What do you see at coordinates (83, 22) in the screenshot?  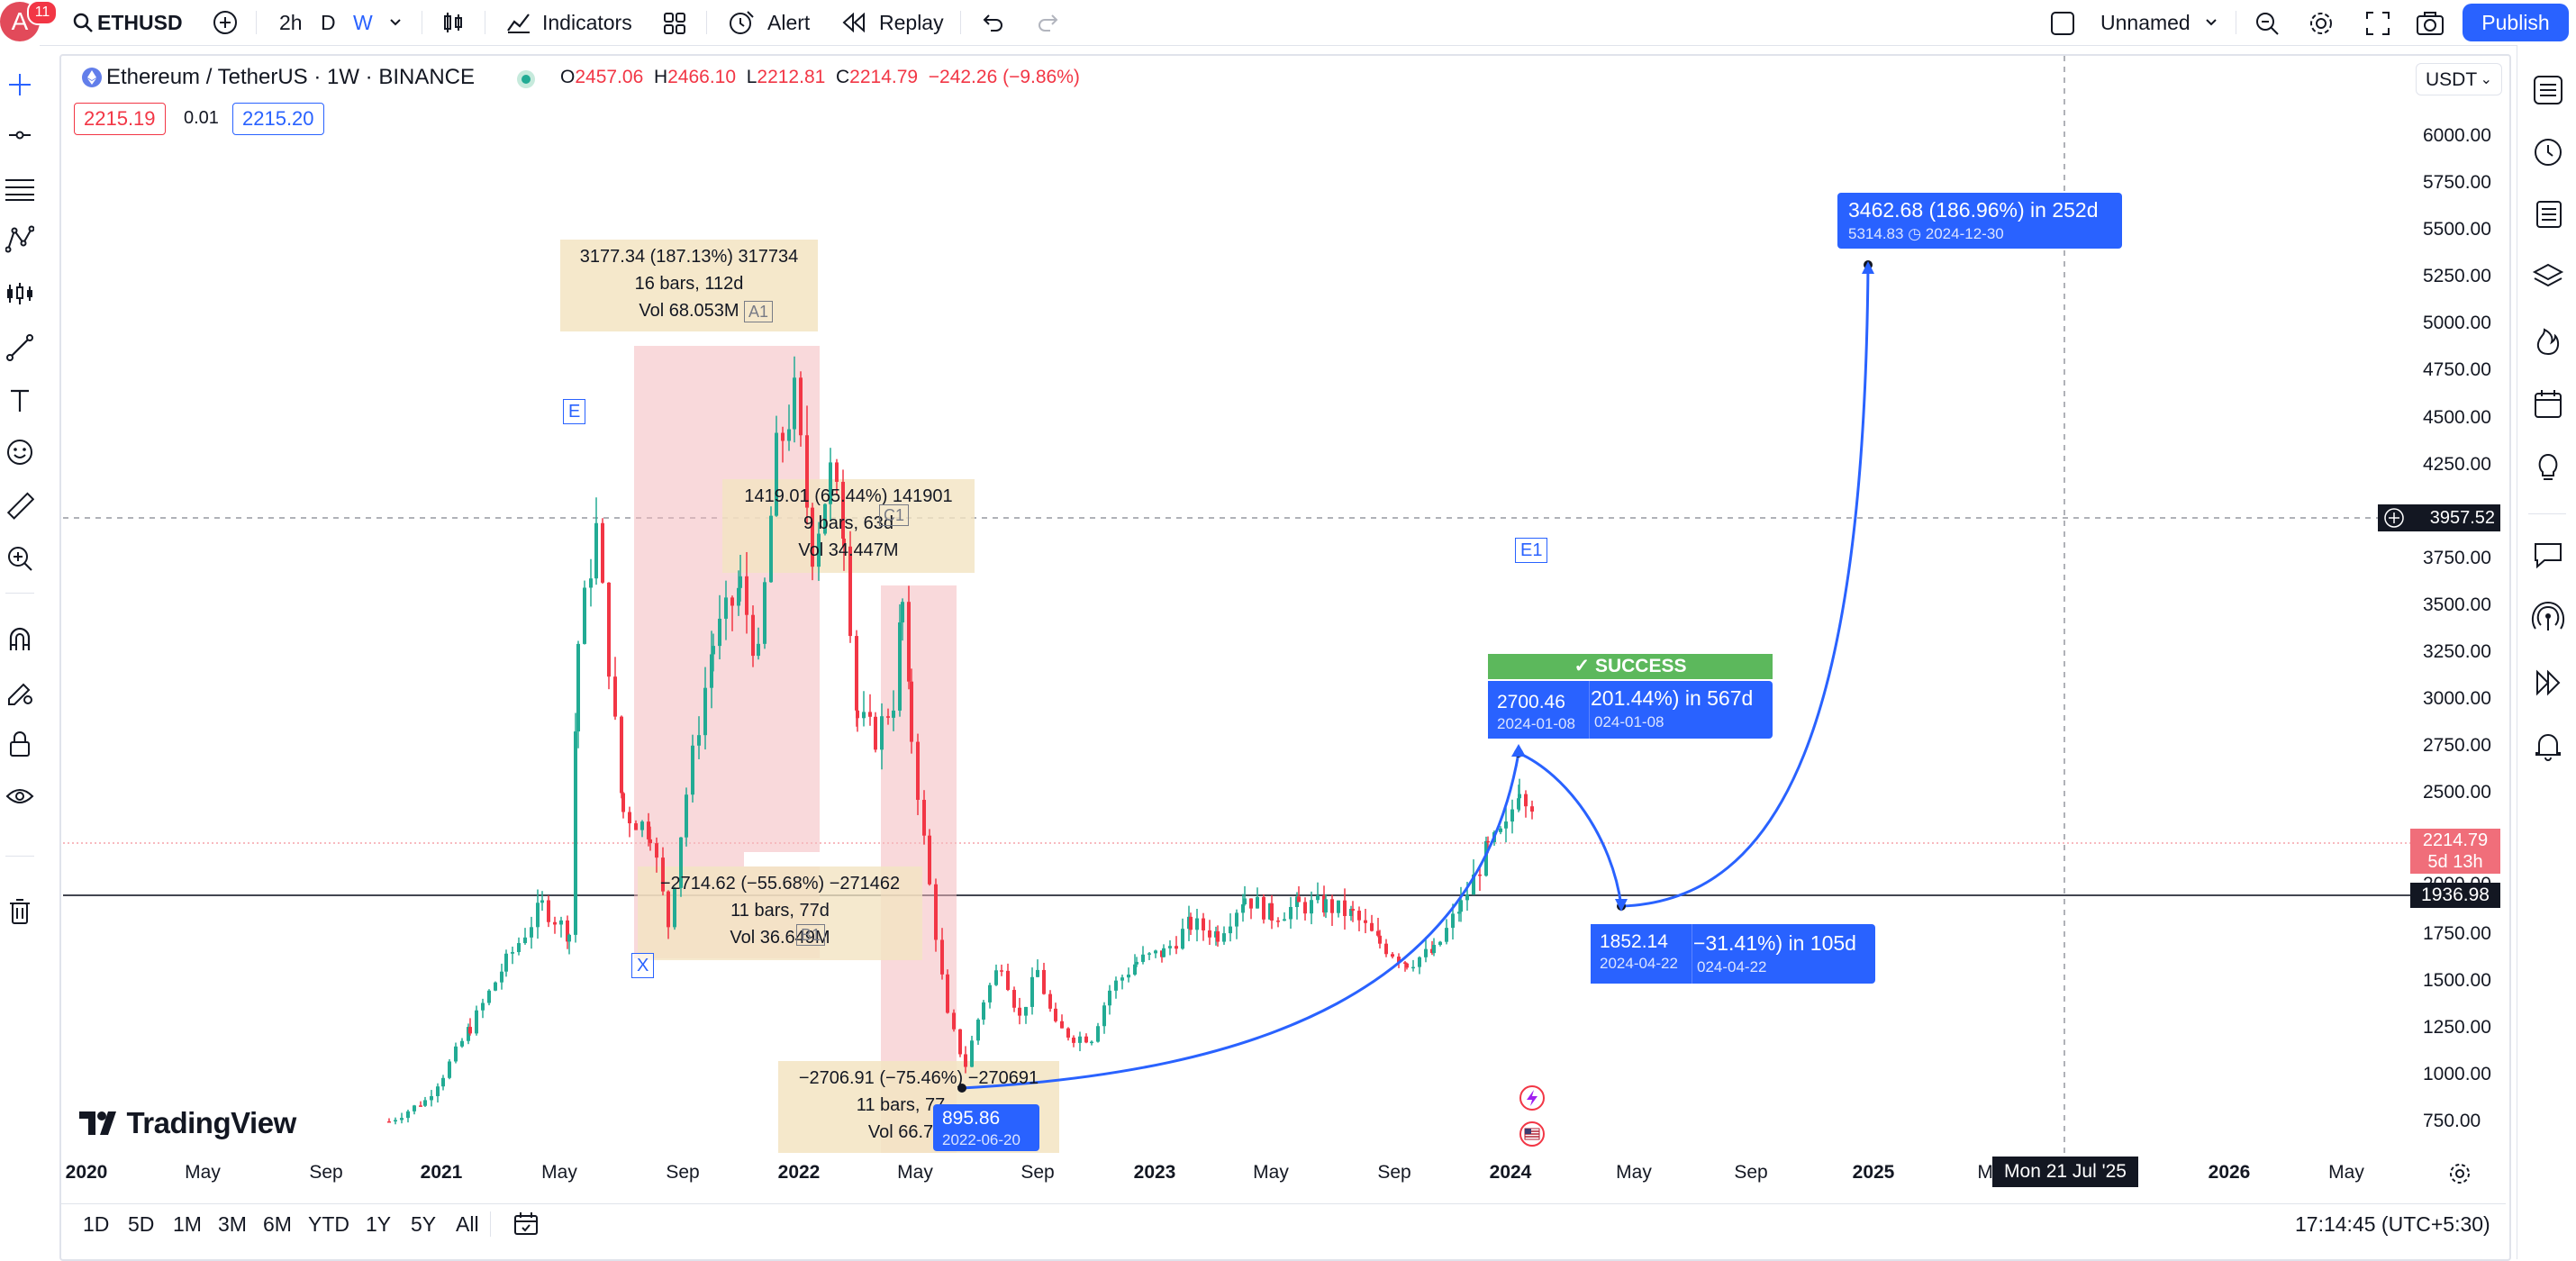 I see `search-icon` at bounding box center [83, 22].